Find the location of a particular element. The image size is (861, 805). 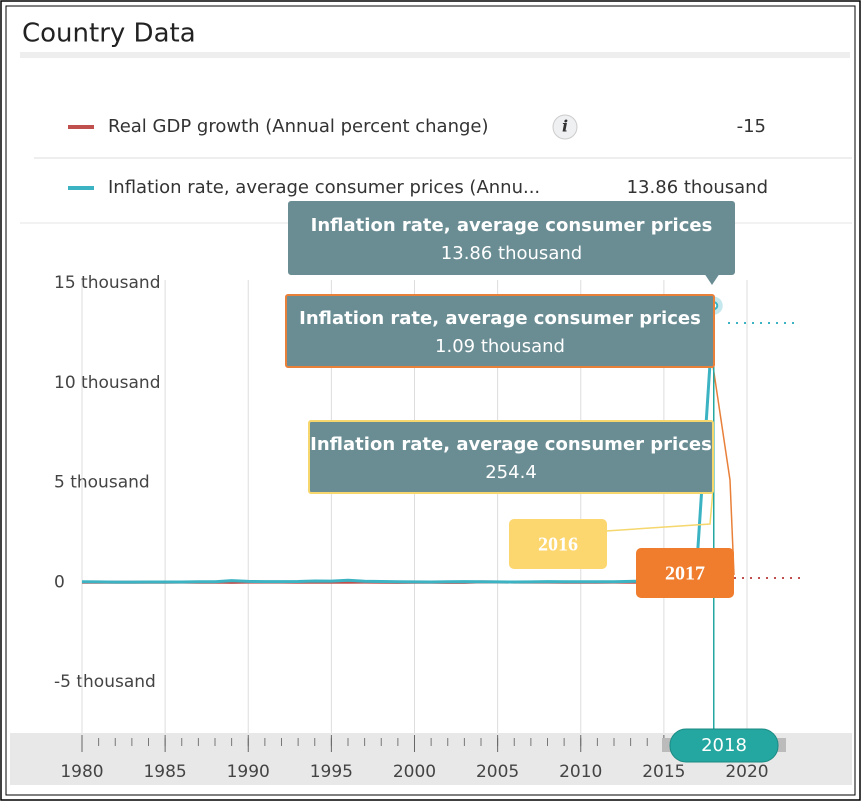

y-tick-label: 5 thousand is located at coordinates (102, 483).